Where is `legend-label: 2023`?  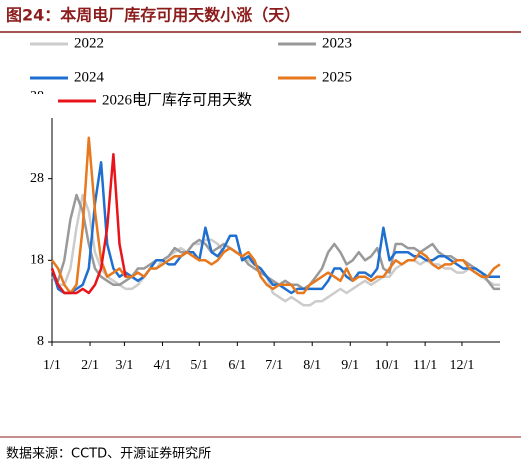 legend-label: 2023 is located at coordinates (337, 43).